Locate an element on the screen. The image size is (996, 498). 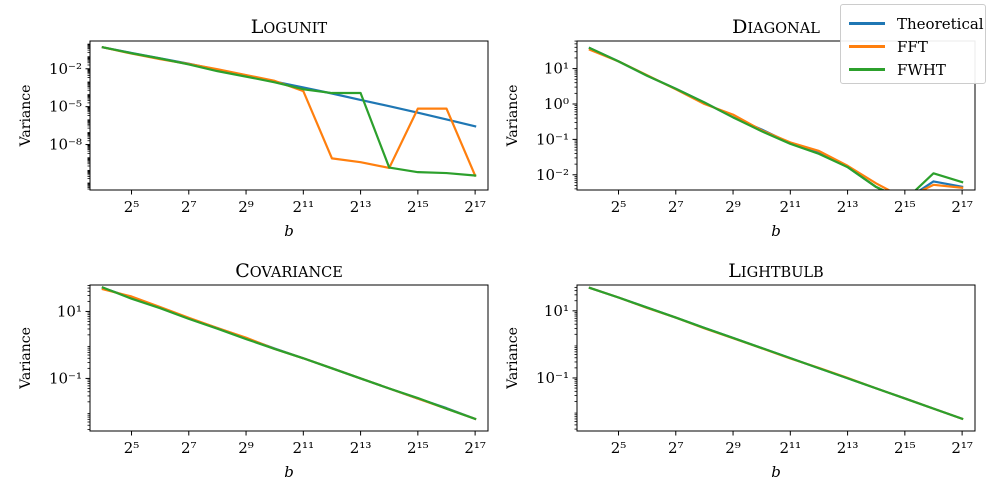
legend-entry-theoretical: Theoretical is located at coordinates (916, 24).